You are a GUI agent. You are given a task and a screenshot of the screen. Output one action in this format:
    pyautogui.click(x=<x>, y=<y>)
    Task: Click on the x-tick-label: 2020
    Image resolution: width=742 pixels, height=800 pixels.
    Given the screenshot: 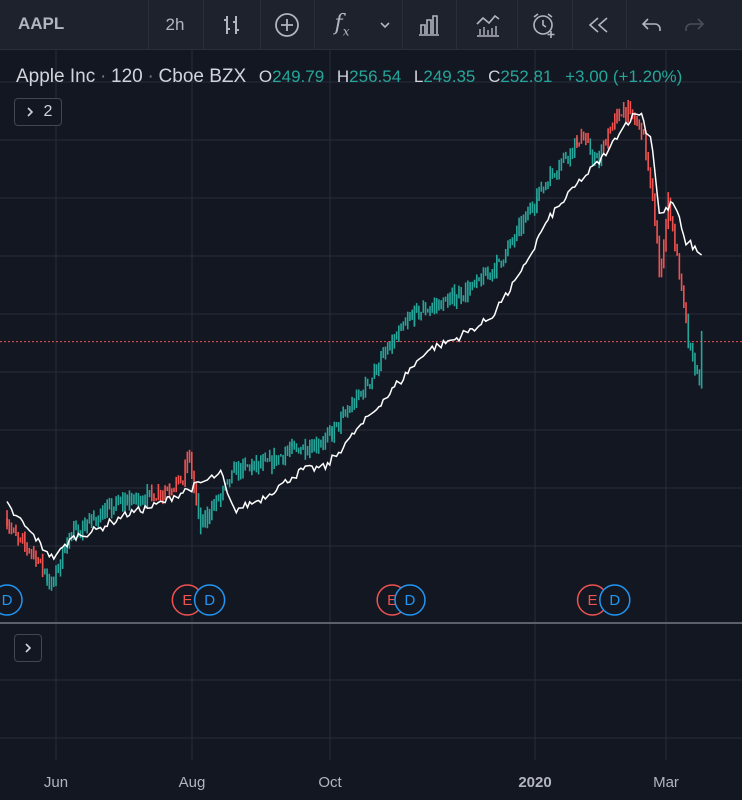 What is the action you would take?
    pyautogui.click(x=534, y=782)
    